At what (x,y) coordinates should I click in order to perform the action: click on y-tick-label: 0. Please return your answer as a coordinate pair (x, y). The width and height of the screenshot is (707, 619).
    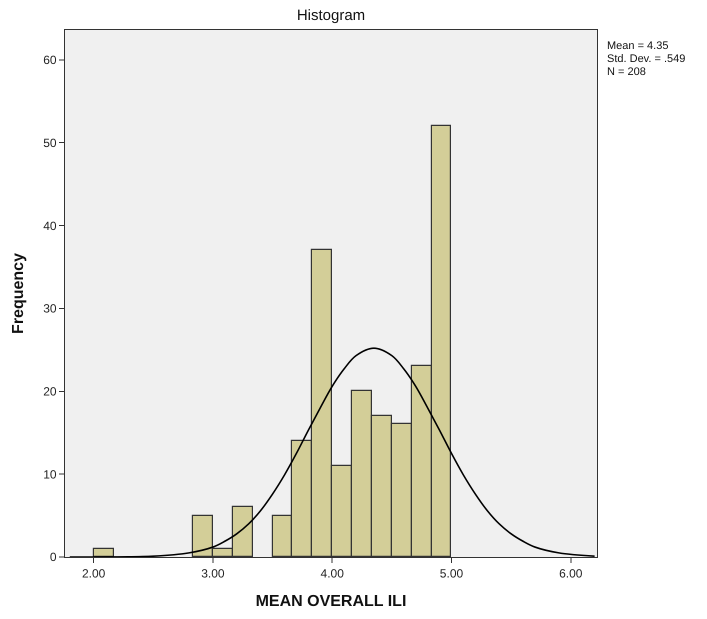
    Looking at the image, I should click on (53, 557).